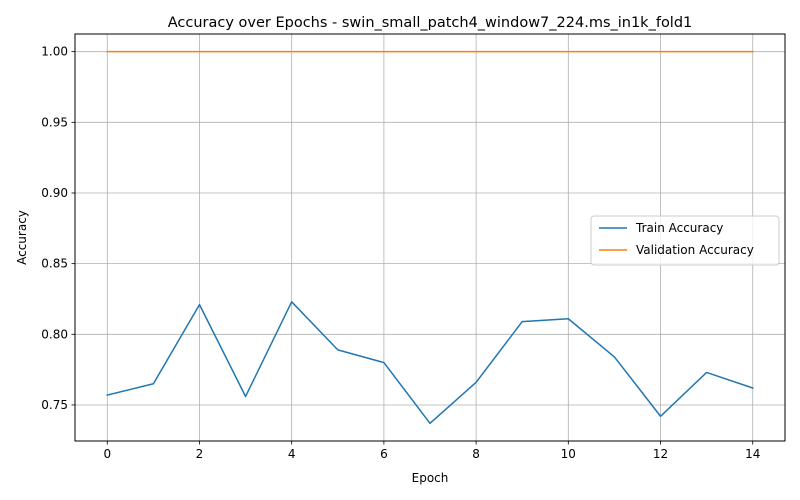 The height and width of the screenshot is (500, 800). What do you see at coordinates (384, 454) in the screenshot?
I see `x-tick-label: 6` at bounding box center [384, 454].